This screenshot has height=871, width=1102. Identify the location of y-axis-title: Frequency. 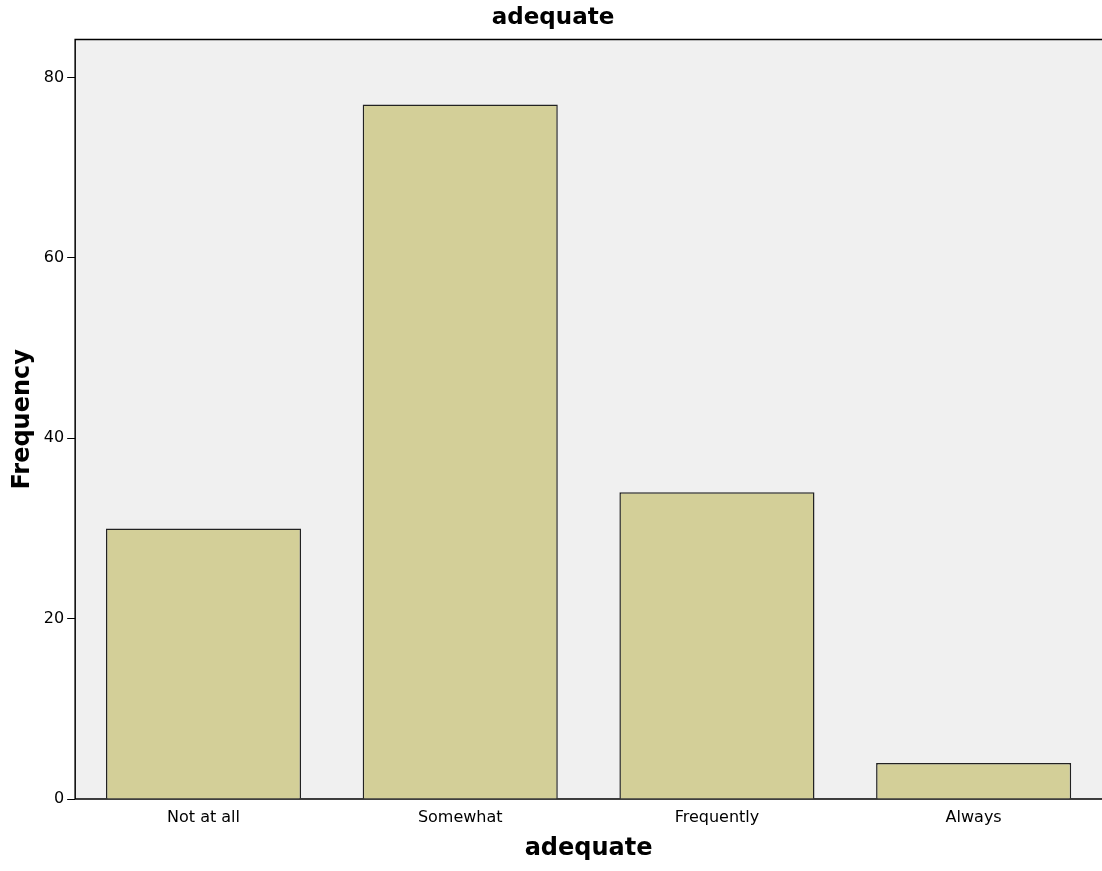
(20, 419).